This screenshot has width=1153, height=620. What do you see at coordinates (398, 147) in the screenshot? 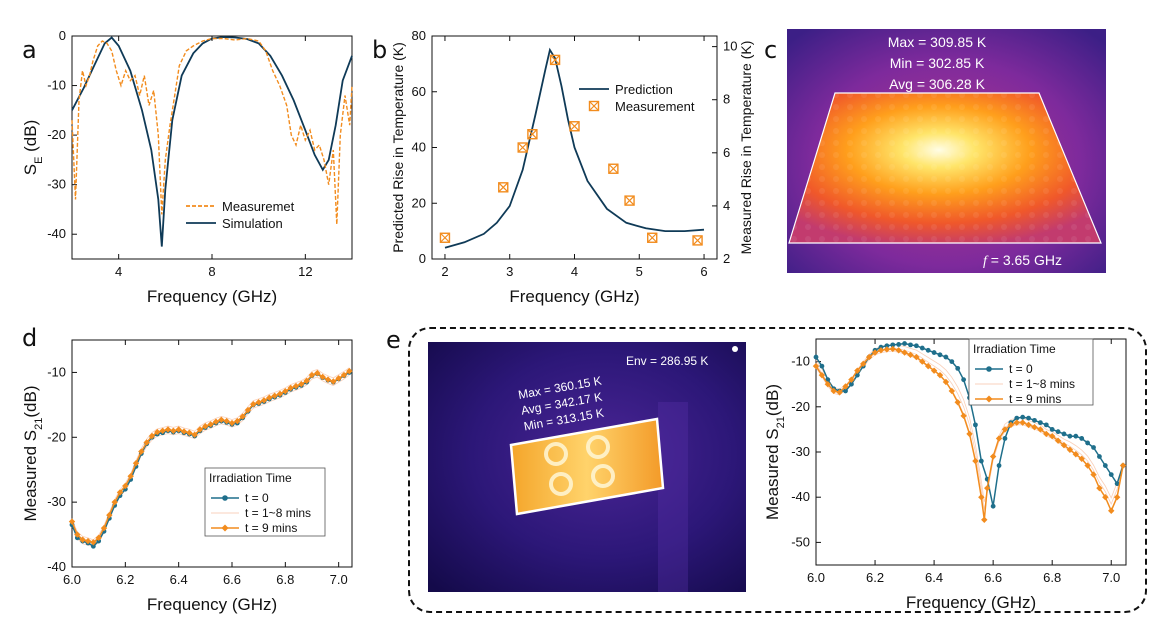
I see `y-axis-label-left: Predicted Rise in Temperature (K)` at bounding box center [398, 147].